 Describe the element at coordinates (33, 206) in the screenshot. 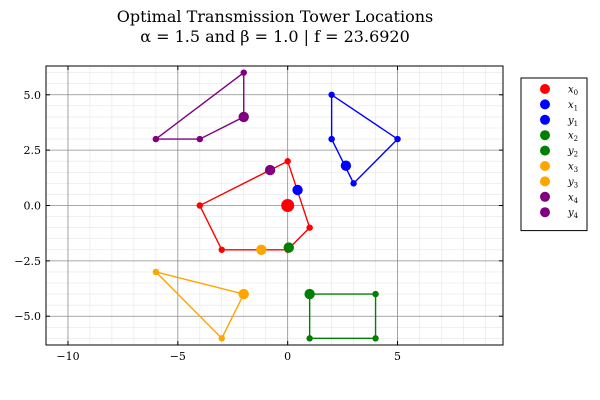

I see `y-tick-label: 0.0` at that location.